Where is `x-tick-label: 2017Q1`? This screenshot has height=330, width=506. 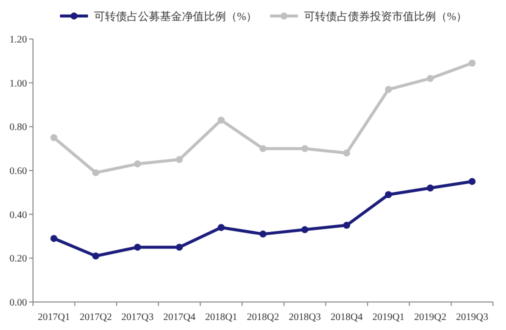 x-tick-label: 2017Q1 is located at coordinates (54, 317).